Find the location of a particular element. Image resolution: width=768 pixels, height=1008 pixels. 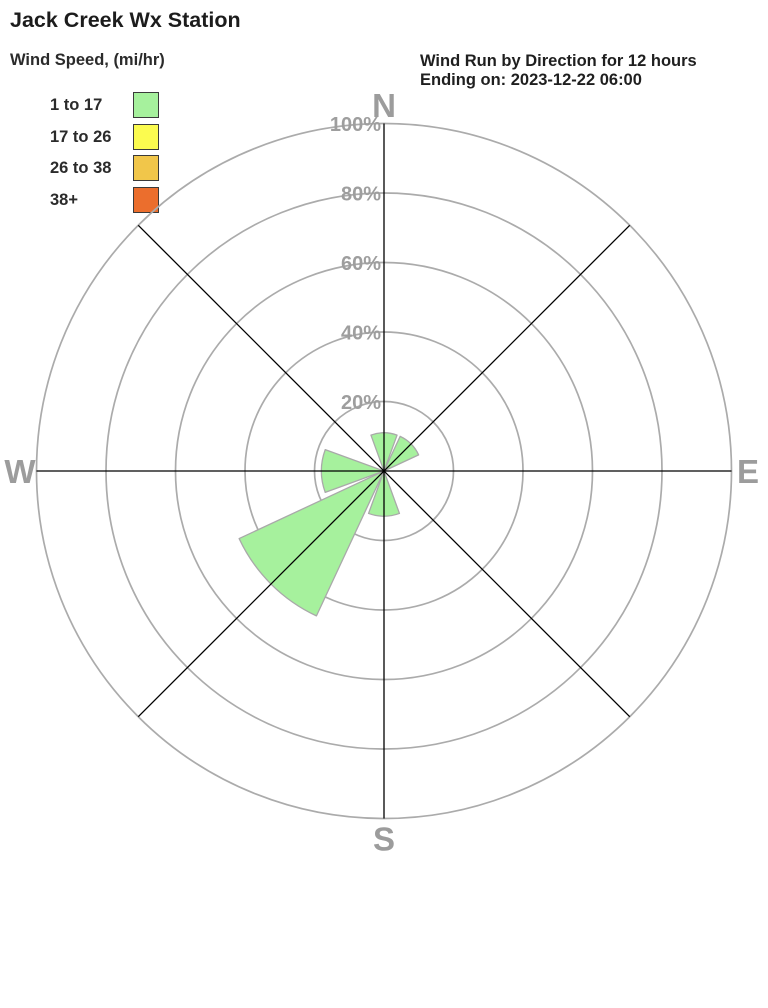

legend-item-label: 26 to 38 is located at coordinates (81, 168).